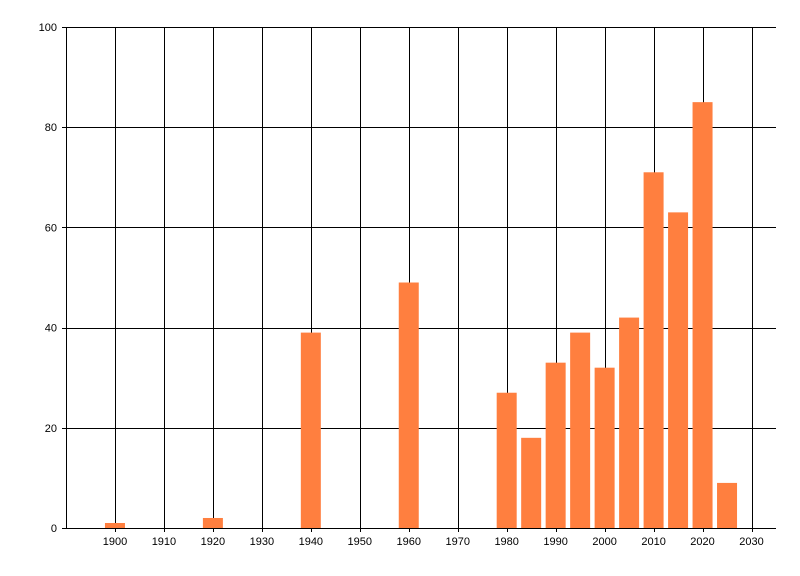 The image size is (800, 576). What do you see at coordinates (262, 542) in the screenshot?
I see `x-tick-label: 1930` at bounding box center [262, 542].